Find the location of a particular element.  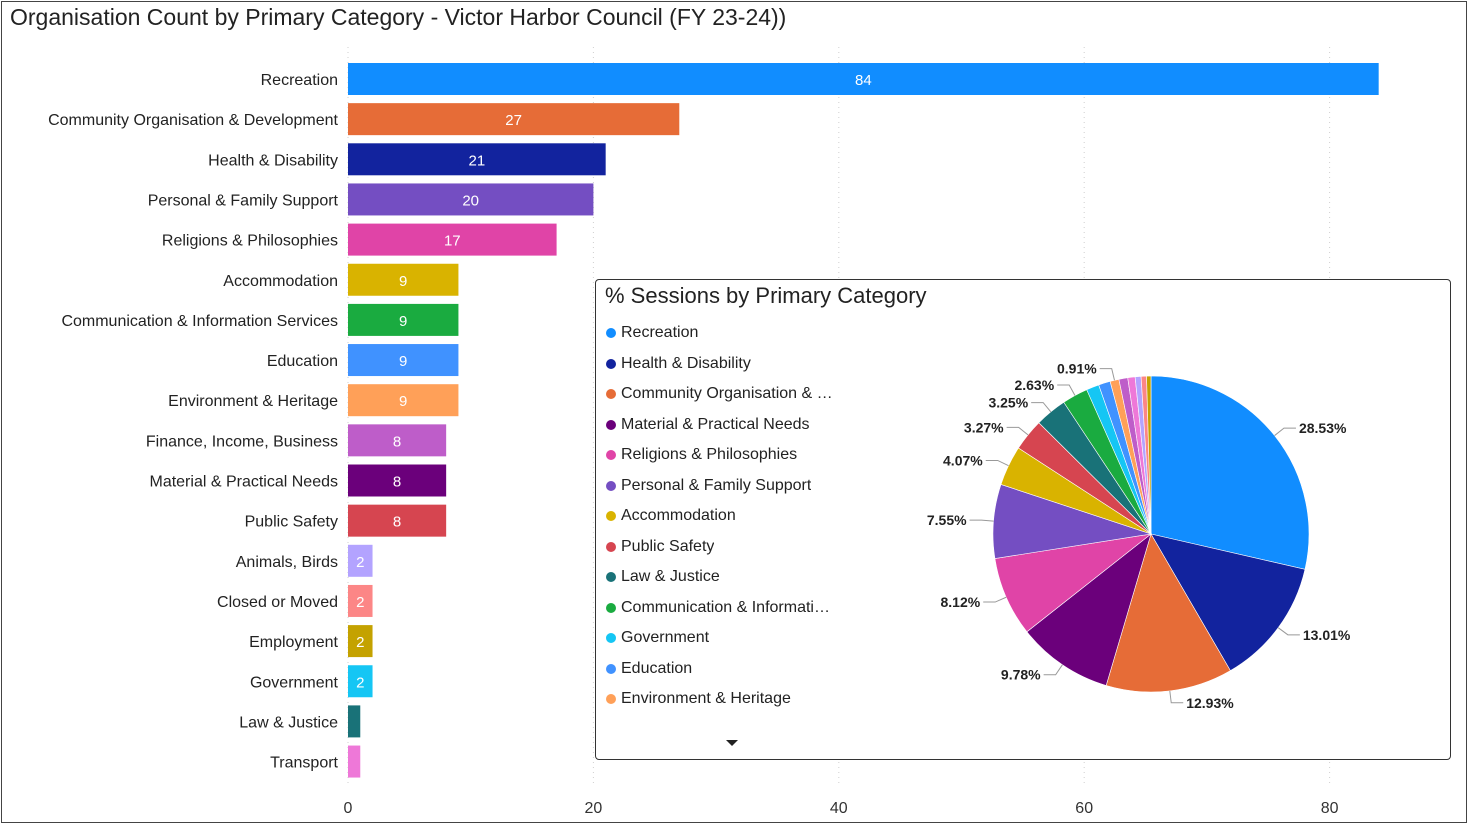

category-label: Communication & Information Services is located at coordinates (199, 321).